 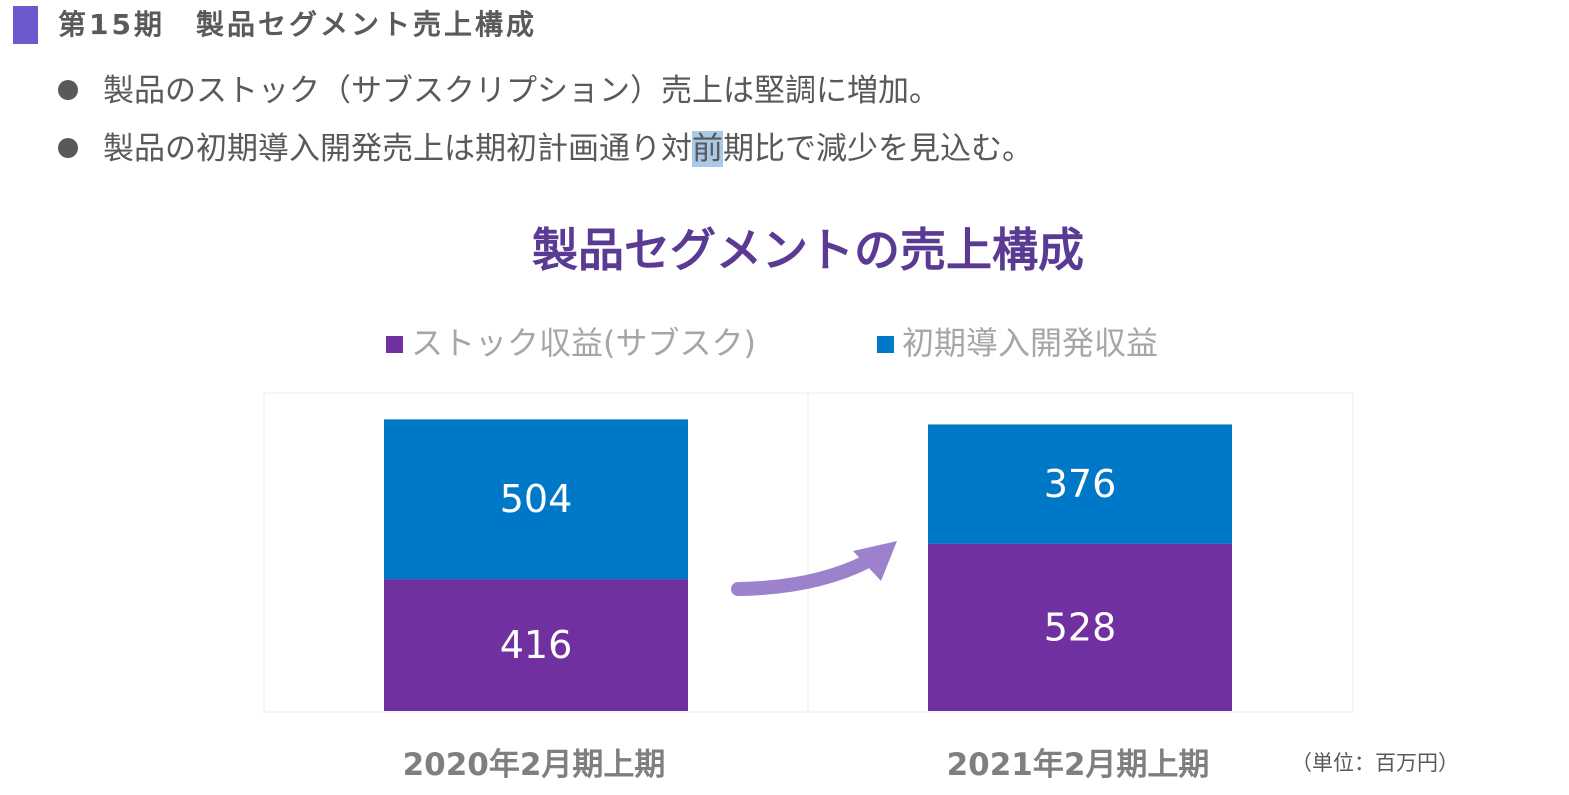 What do you see at coordinates (772, 343) in the screenshot?
I see `chart-legend: ストック収益(サブスク) 初期導入開発収益` at bounding box center [772, 343].